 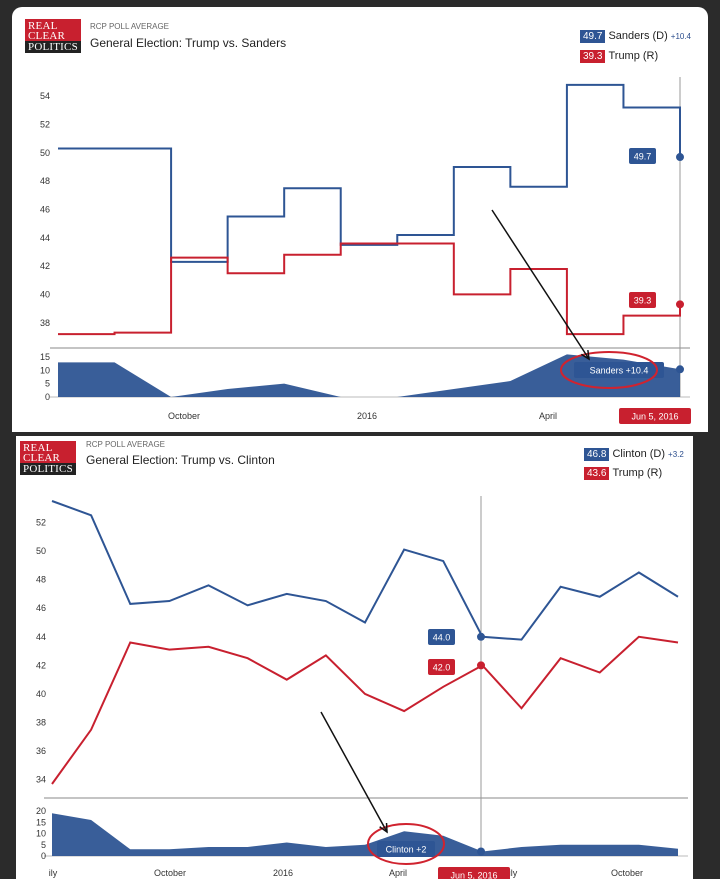 I want to click on legend-value-dem: 46.8, so click(x=597, y=454).